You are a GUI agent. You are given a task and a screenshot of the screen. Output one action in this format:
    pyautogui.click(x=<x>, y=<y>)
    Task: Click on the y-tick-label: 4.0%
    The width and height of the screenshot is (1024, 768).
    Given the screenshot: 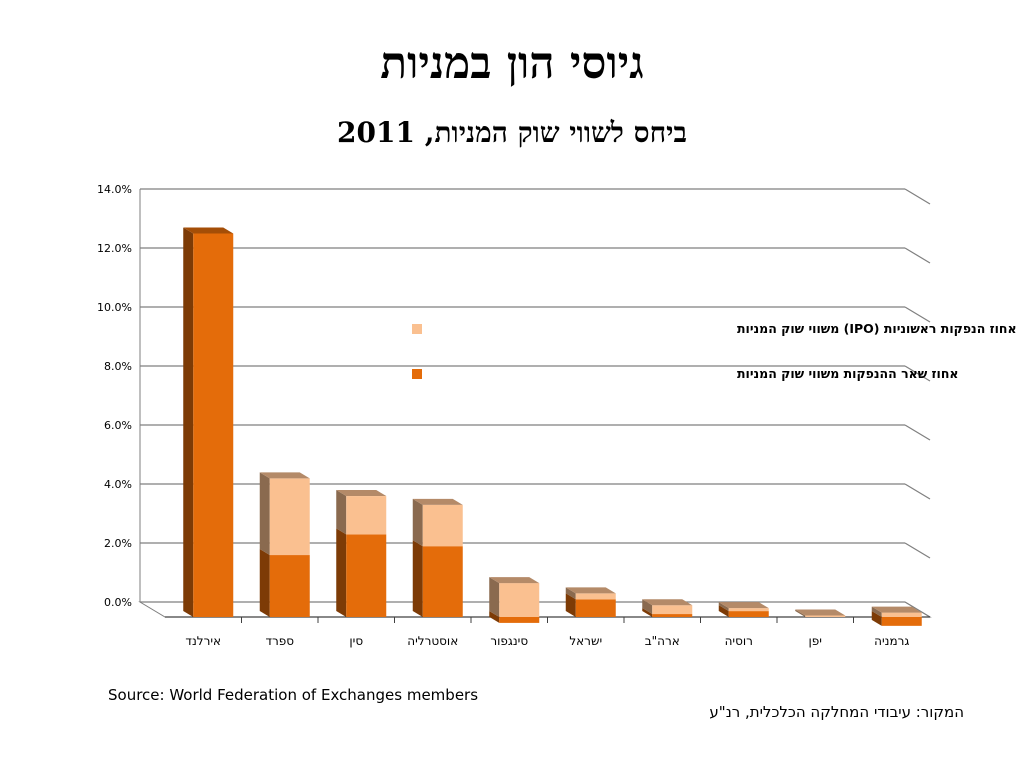 What is the action you would take?
    pyautogui.click(x=118, y=484)
    